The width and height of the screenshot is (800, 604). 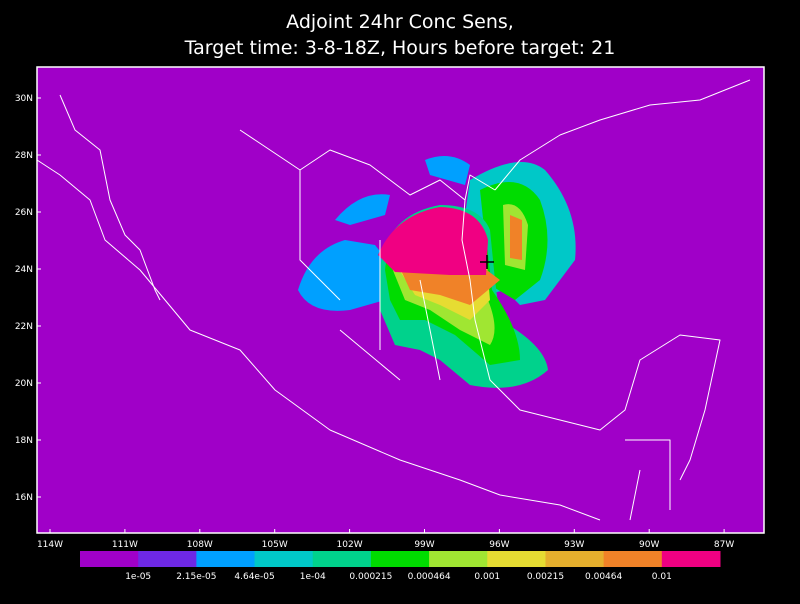 I want to click on lon-label: 102W, so click(x=350, y=545).